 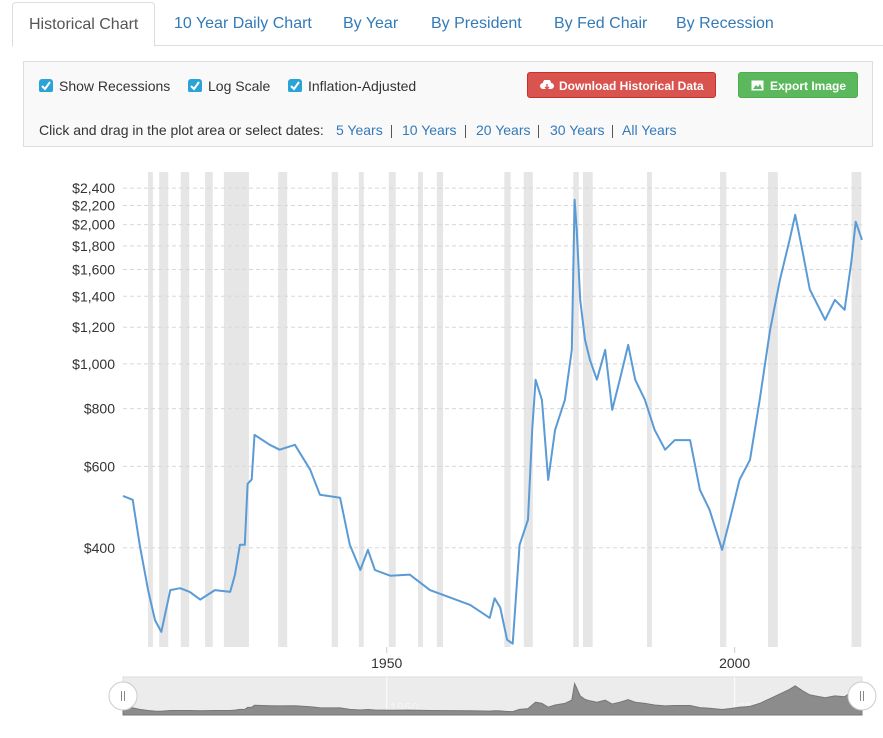 I want to click on tab: By Fed Chair, so click(x=601, y=23).